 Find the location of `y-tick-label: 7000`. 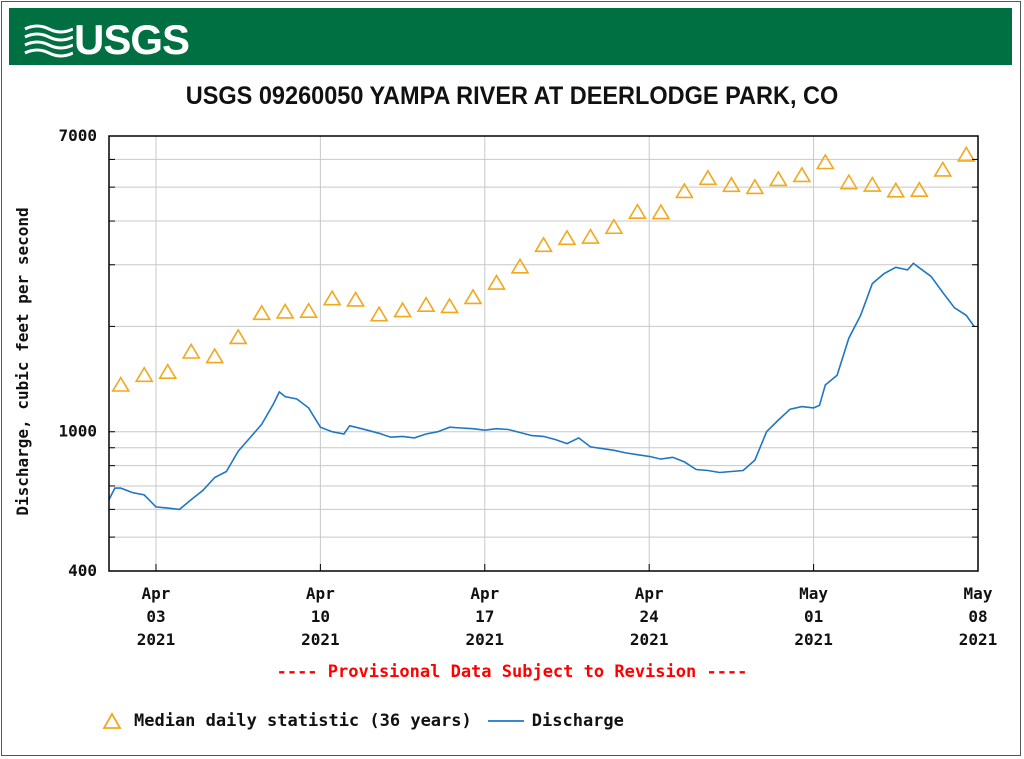

y-tick-label: 7000 is located at coordinates (77, 135).